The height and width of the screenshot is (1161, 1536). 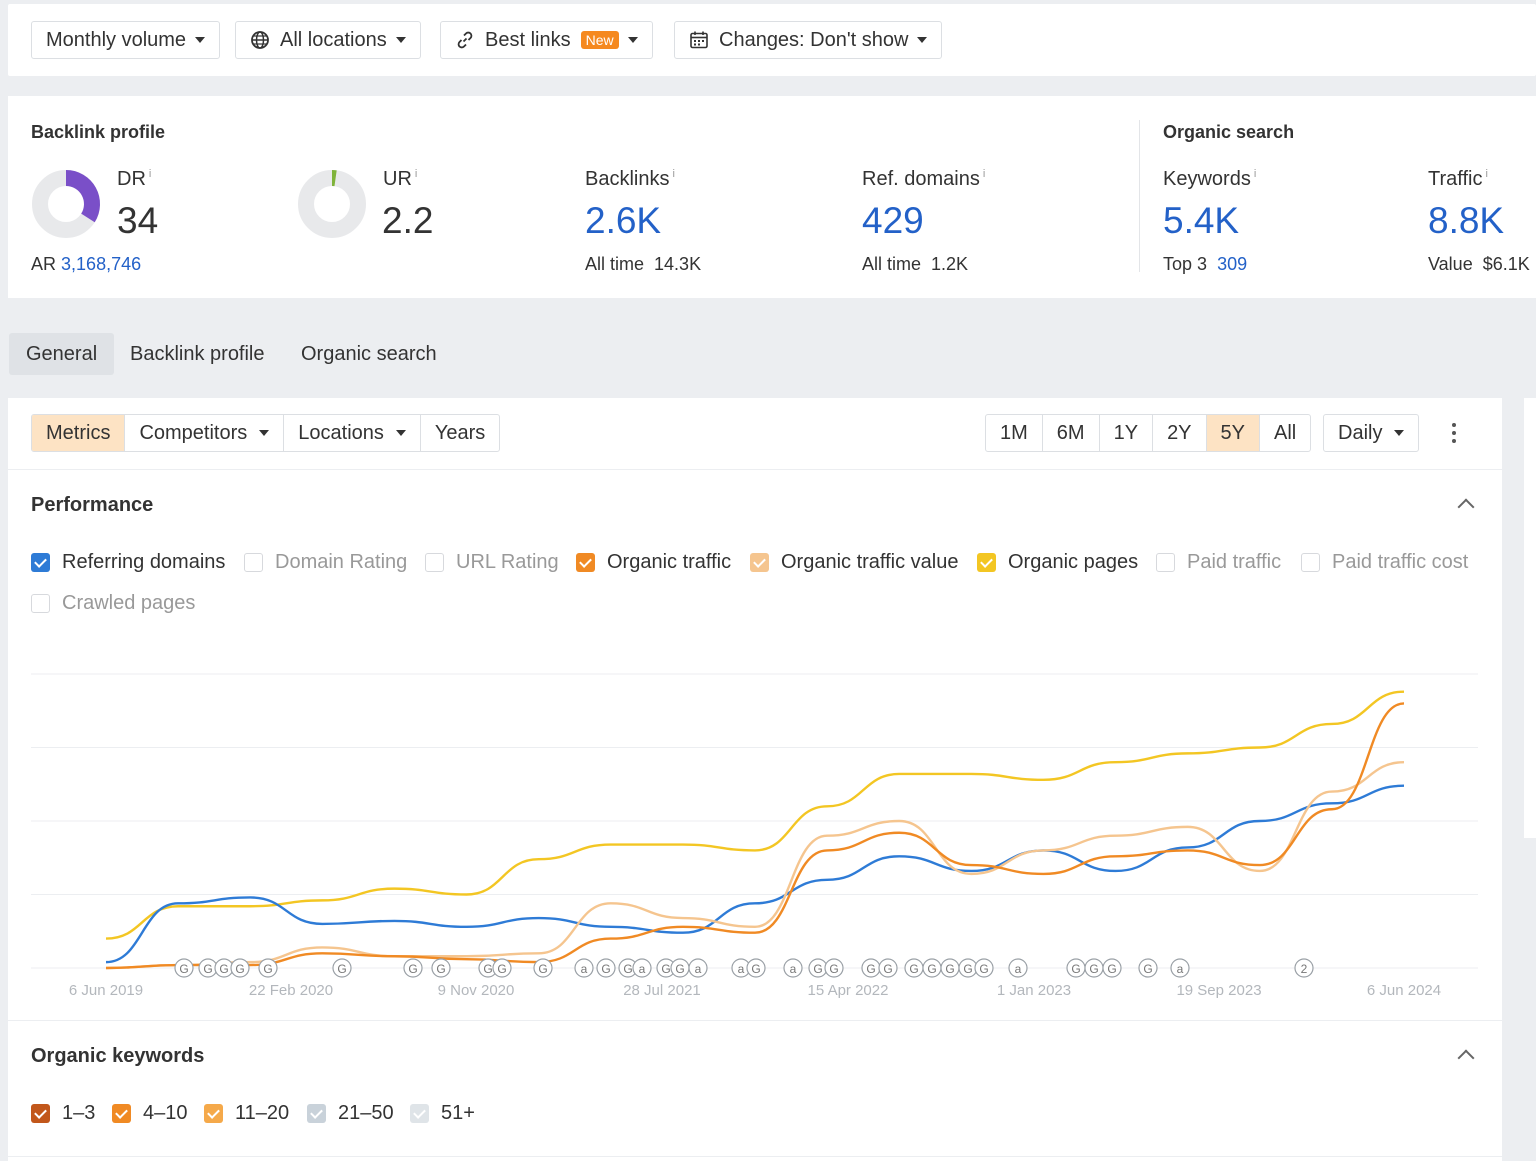 What do you see at coordinates (126, 40) in the screenshot?
I see `volume-dropdown: Monthly volume` at bounding box center [126, 40].